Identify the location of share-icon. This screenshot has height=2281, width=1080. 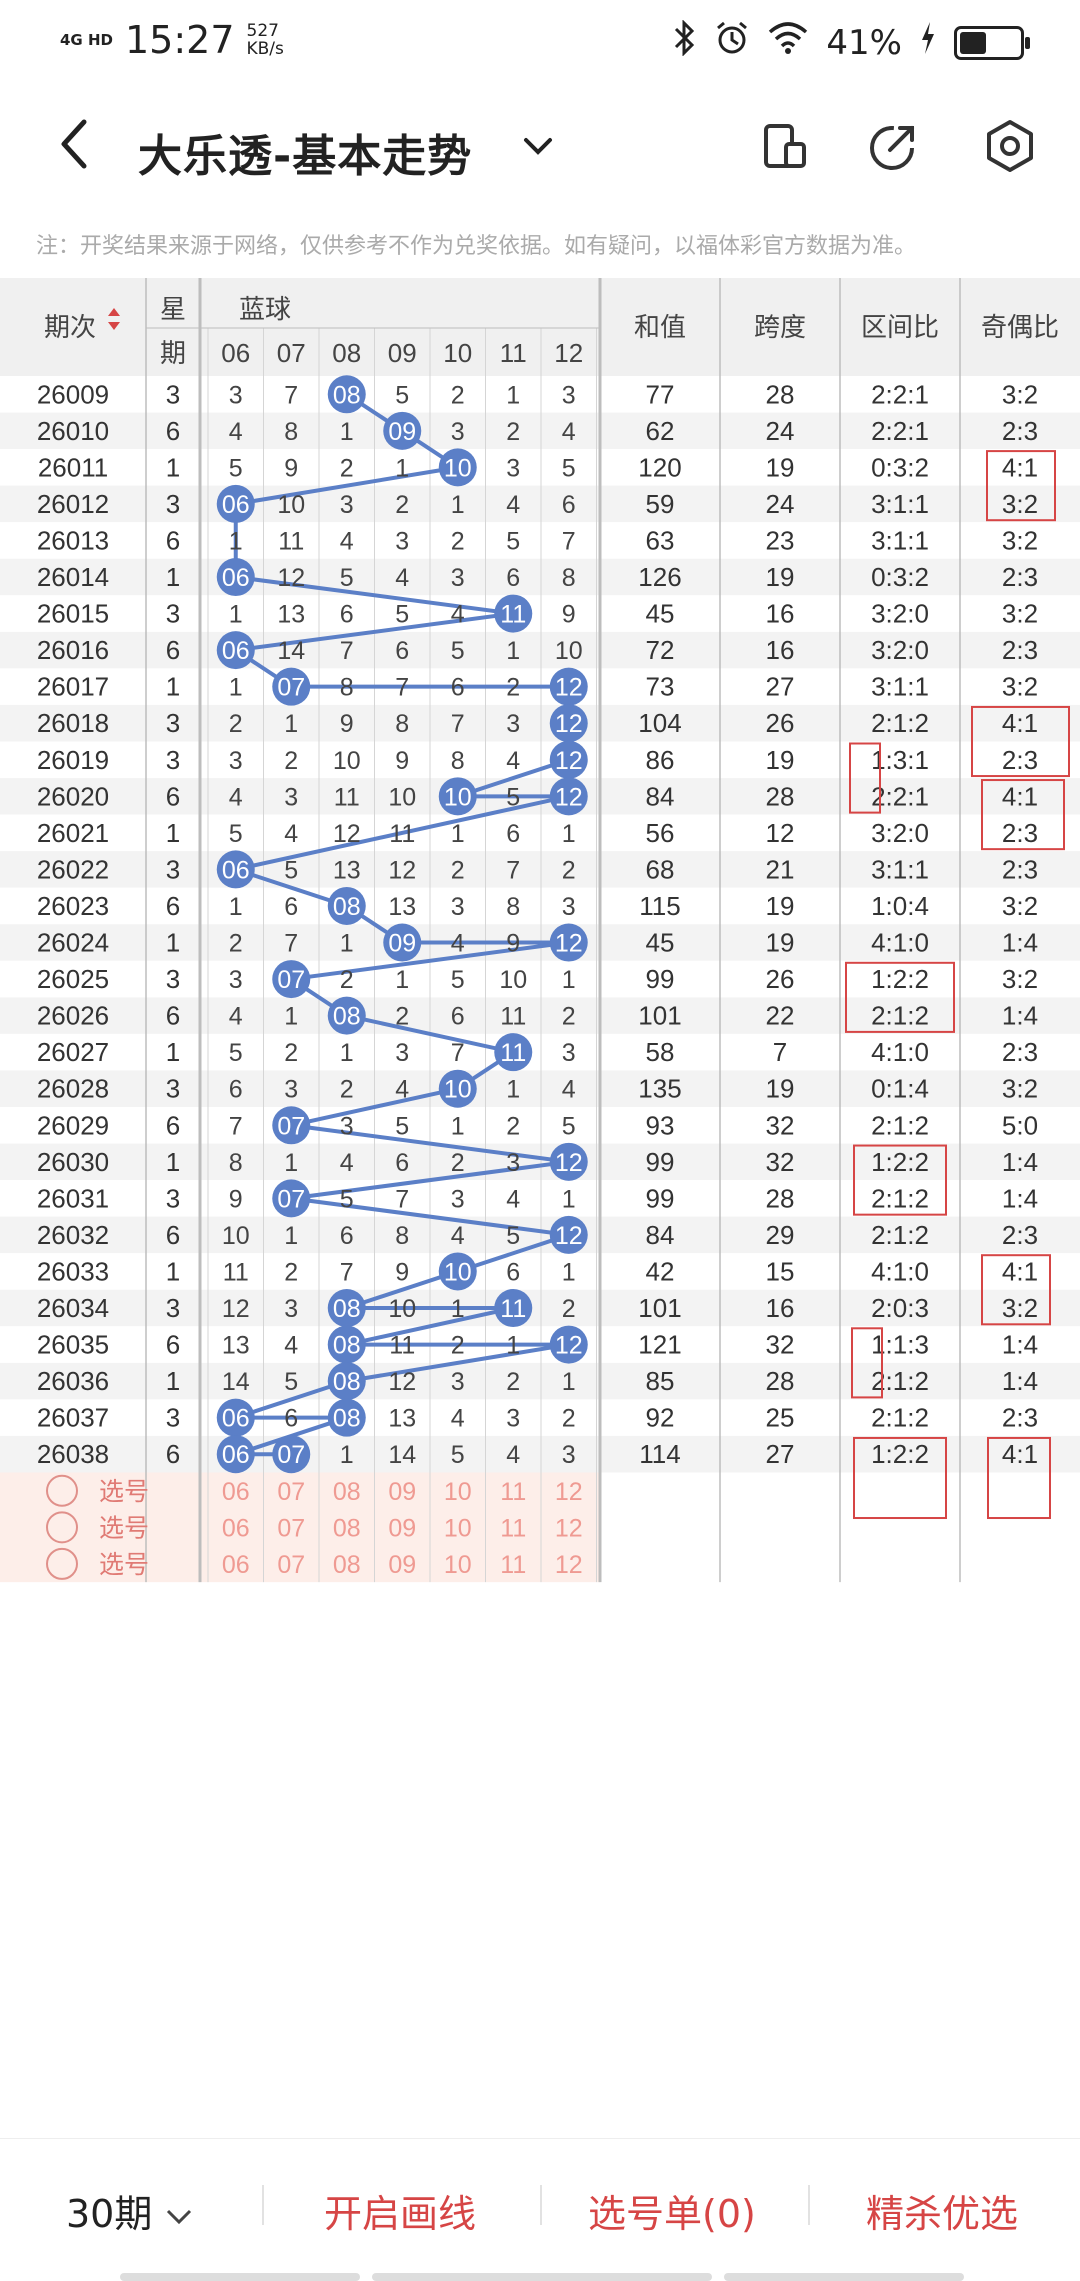
(894, 146).